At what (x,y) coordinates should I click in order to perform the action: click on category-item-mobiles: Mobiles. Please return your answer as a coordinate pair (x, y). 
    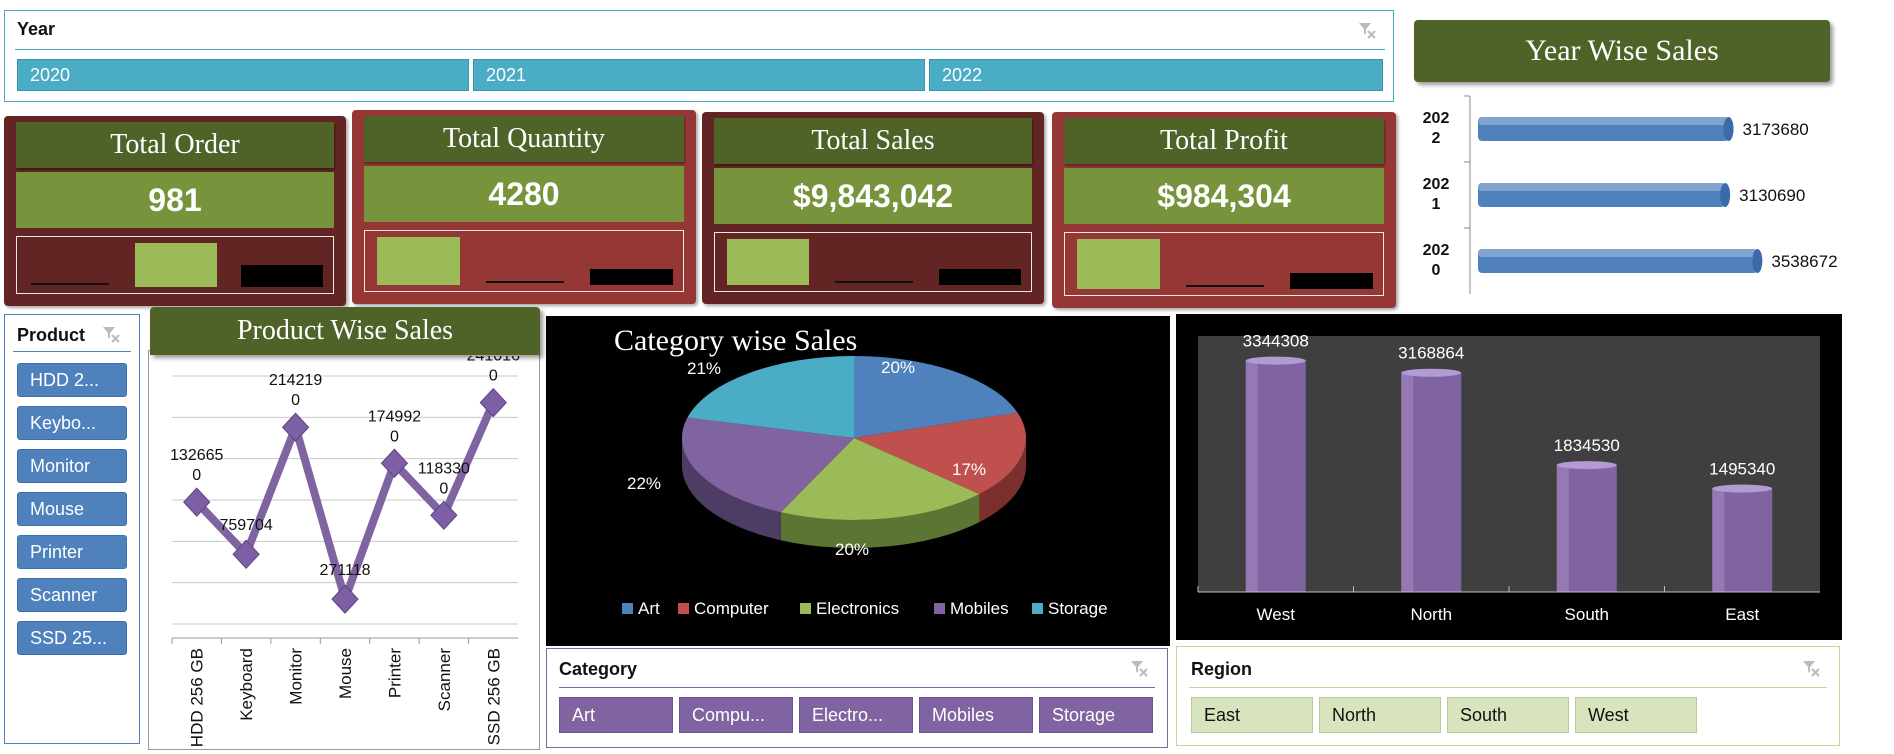
    Looking at the image, I should click on (976, 715).